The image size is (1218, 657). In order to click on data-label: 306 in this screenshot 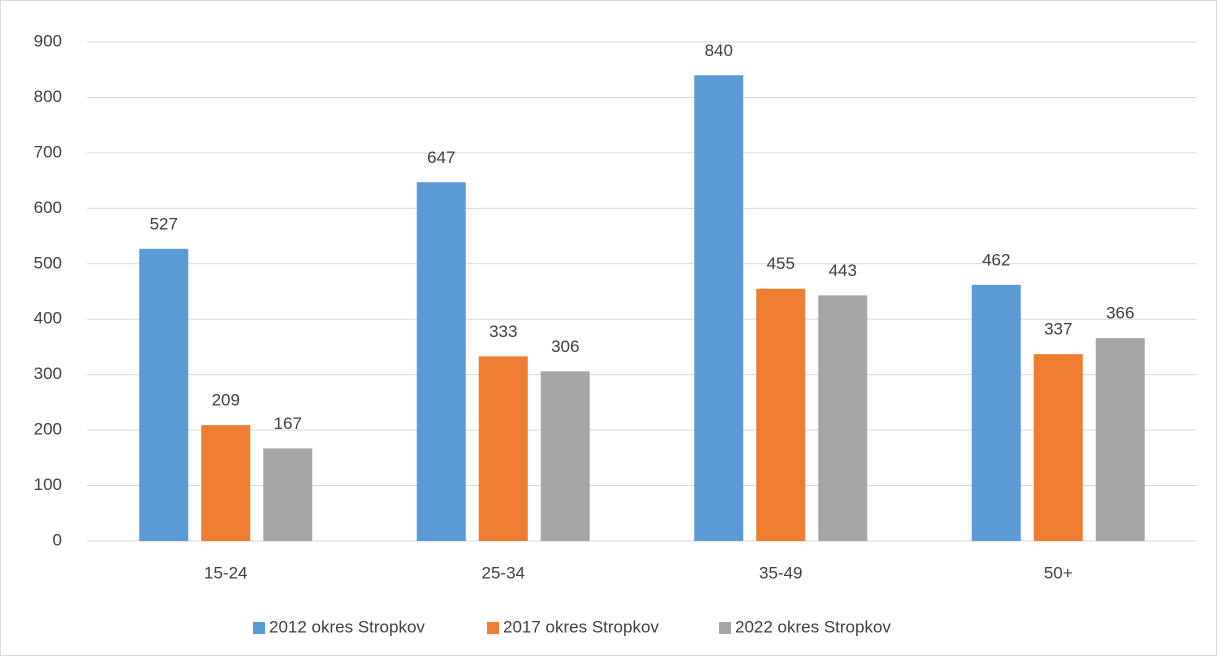, I will do `click(565, 346)`.